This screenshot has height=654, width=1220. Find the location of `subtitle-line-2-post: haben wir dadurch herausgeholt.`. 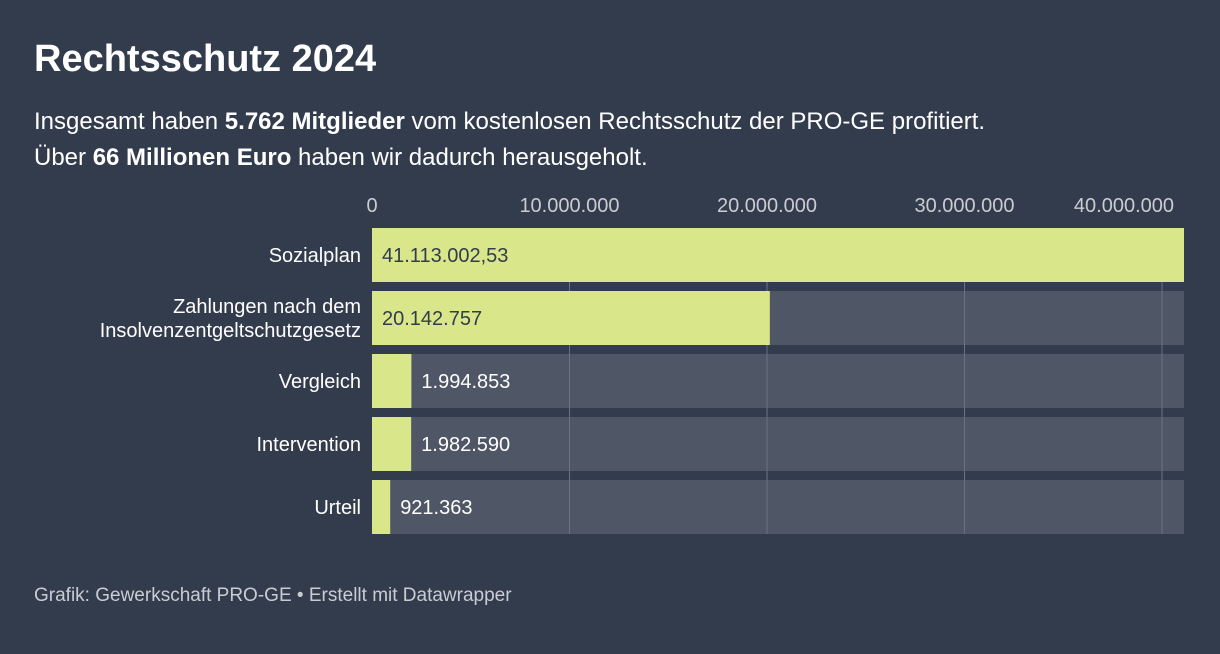

subtitle-line-2-post: haben wir dadurch herausgeholt. is located at coordinates (469, 157).